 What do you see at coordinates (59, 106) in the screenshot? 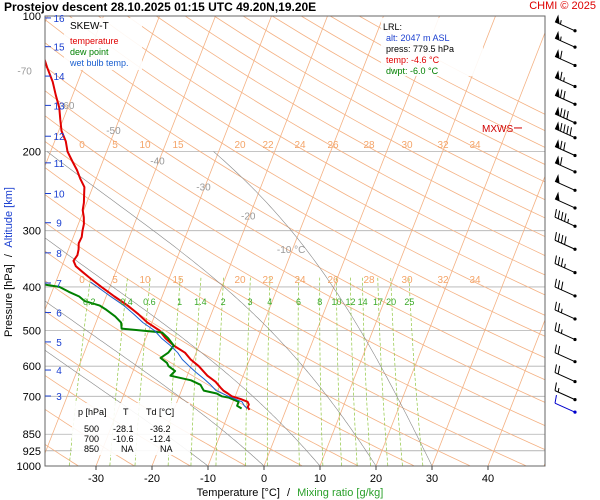
I see `altitude-tick-label: 13` at bounding box center [59, 106].